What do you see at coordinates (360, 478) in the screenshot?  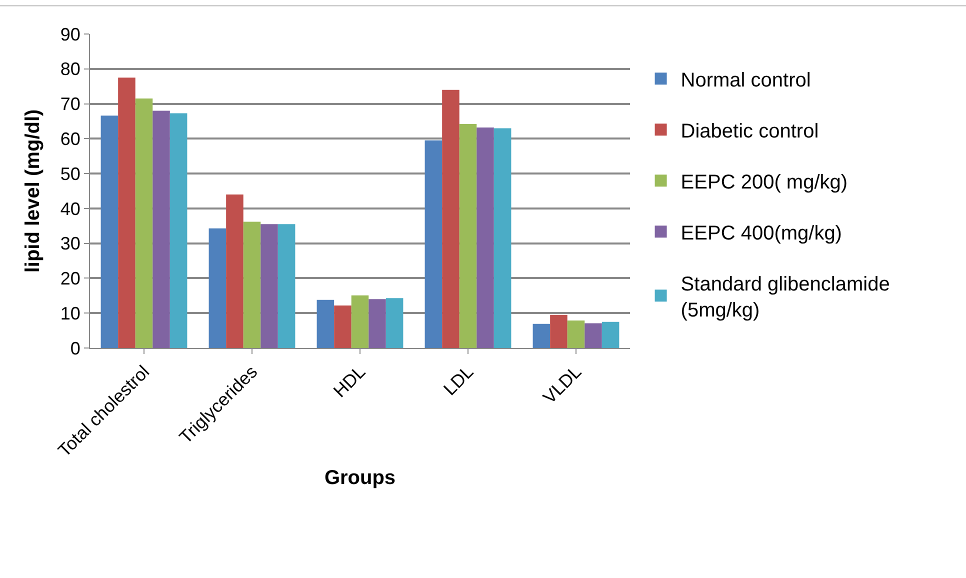 I see `x-axis-title: Groups` at bounding box center [360, 478].